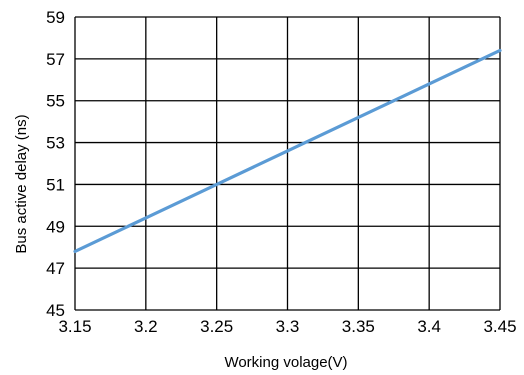 The image size is (524, 375). What do you see at coordinates (55, 143) in the screenshot?
I see `y-tick-label: 53` at bounding box center [55, 143].